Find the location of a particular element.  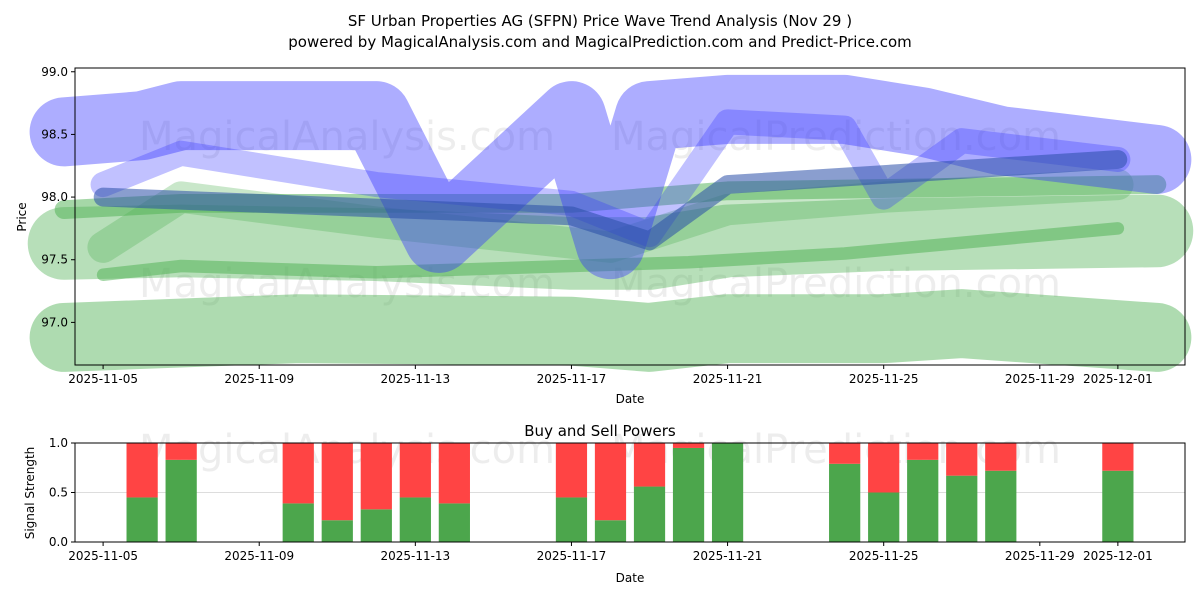

y-tick-label: 99.0 is located at coordinates (54, 72).